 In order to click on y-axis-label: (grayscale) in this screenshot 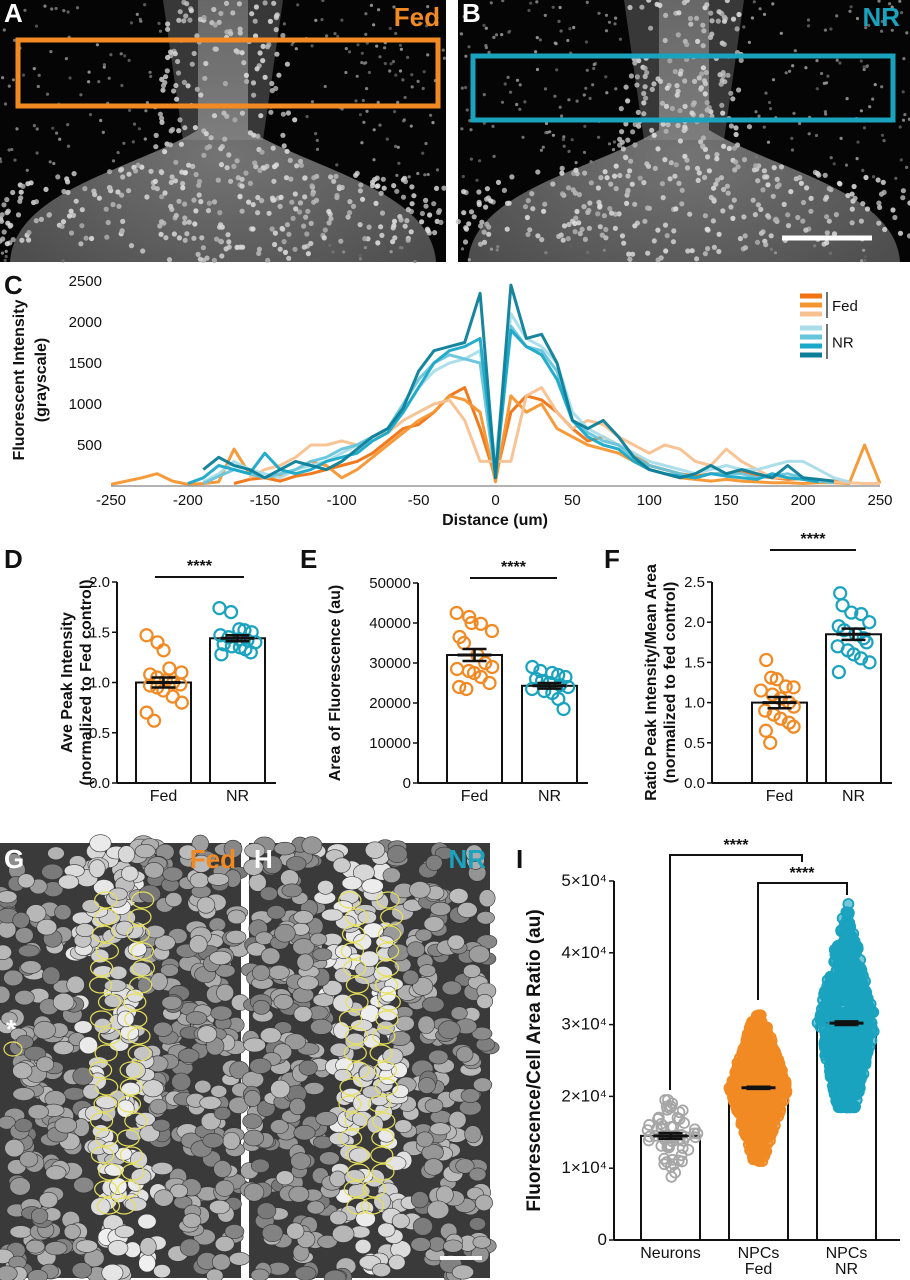, I will do `click(41, 380)`.